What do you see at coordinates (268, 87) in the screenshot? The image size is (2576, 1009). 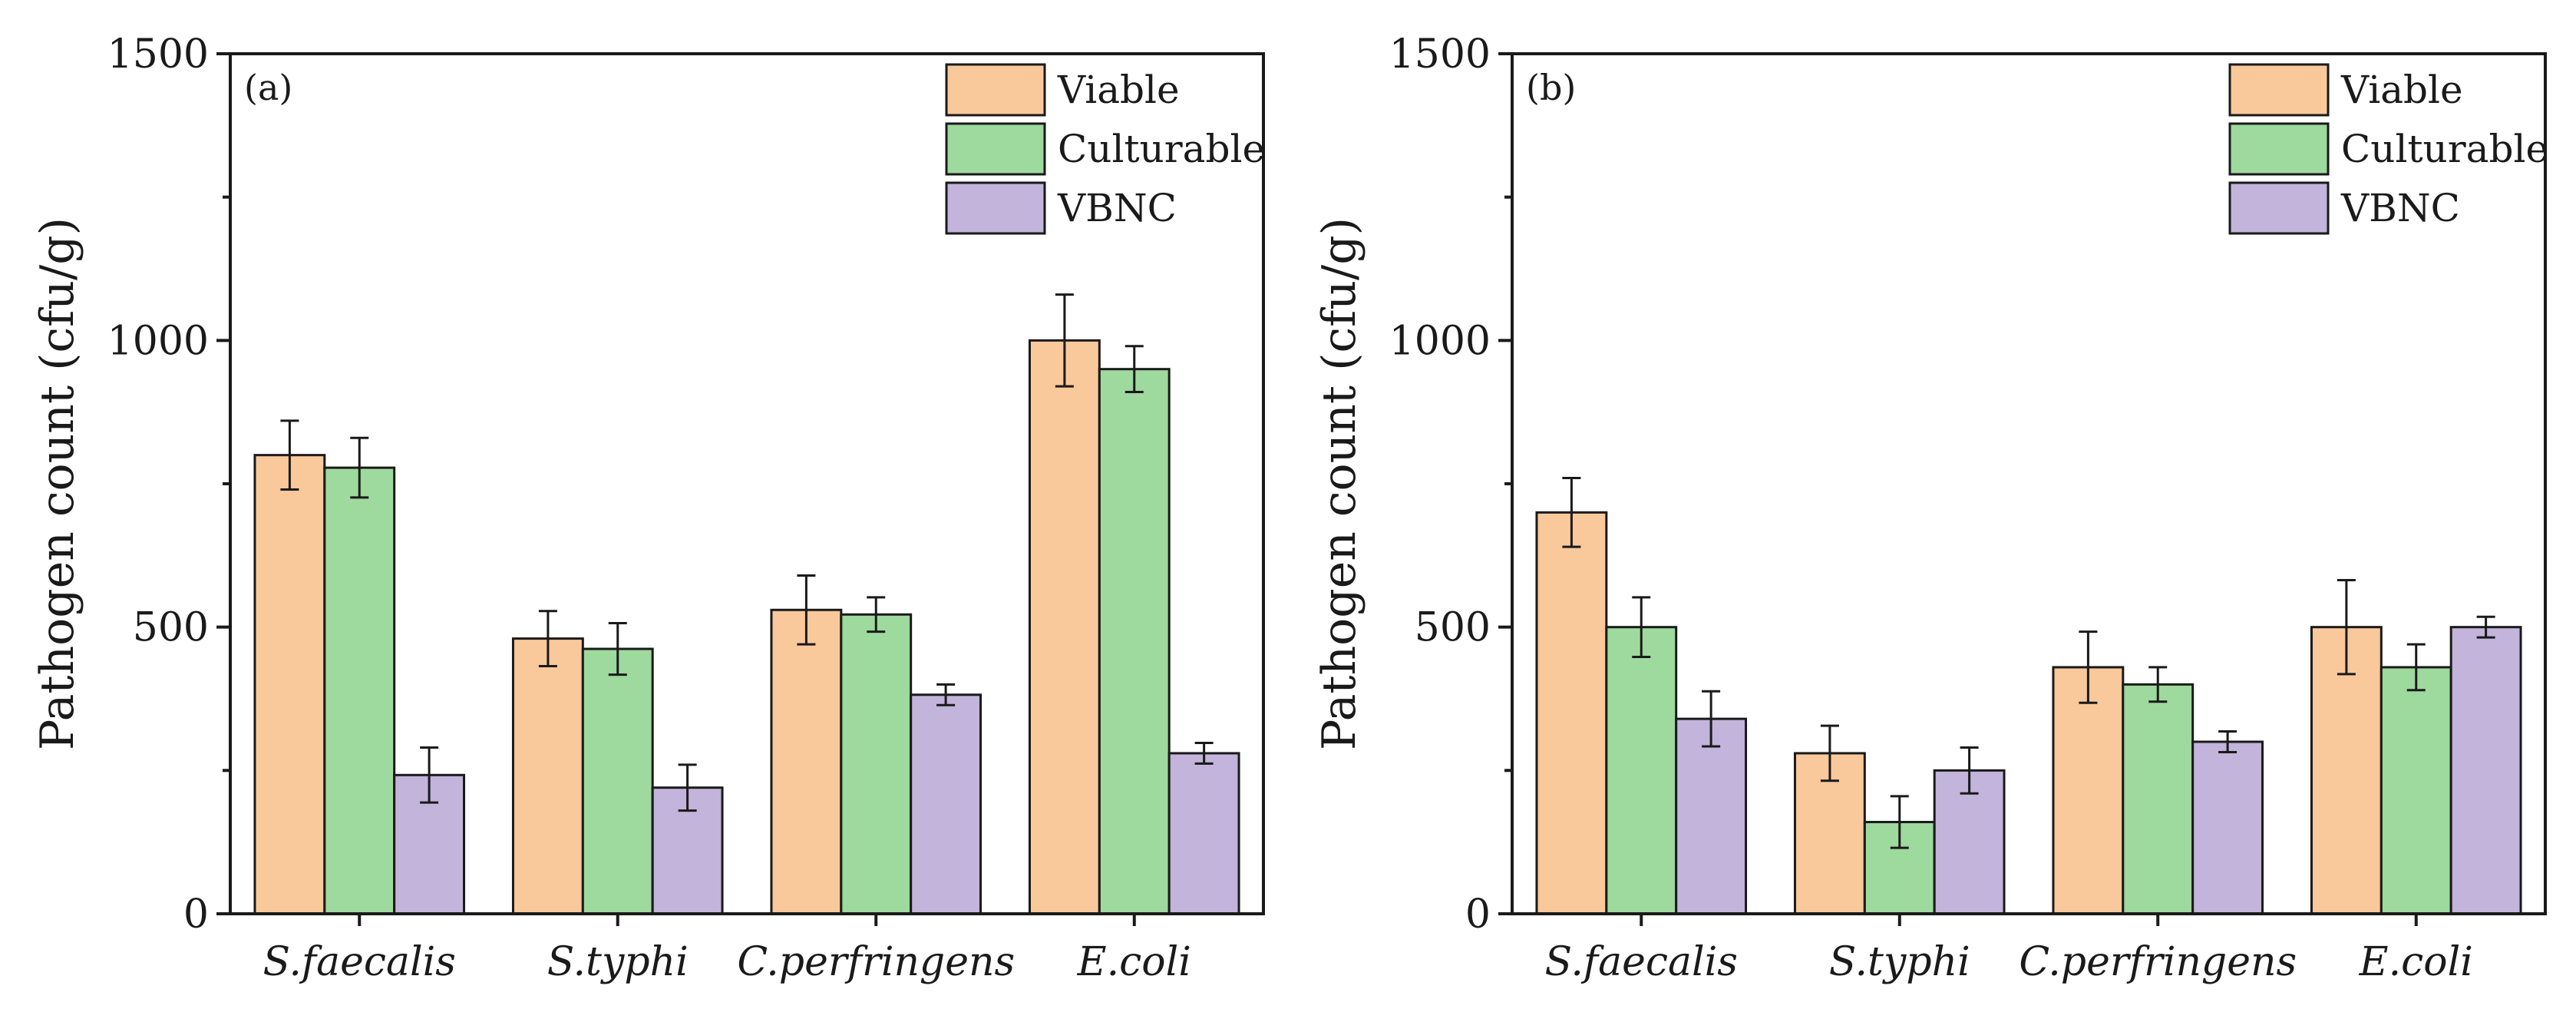 I see `panel-label: (a)` at bounding box center [268, 87].